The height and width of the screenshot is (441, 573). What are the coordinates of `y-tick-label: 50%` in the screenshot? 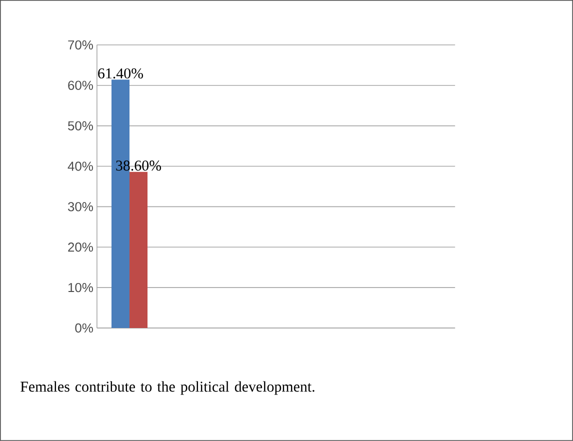 It's located at (80, 125).